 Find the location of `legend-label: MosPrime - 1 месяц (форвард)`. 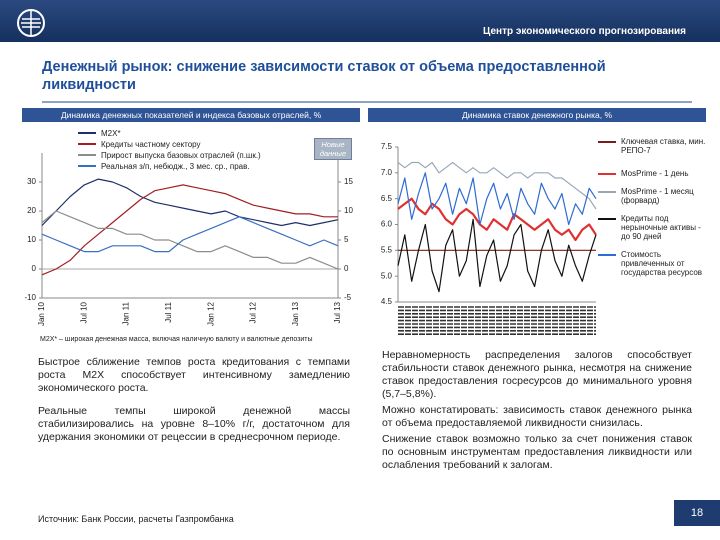

legend-label: MosPrime - 1 месяц (форвард) is located at coordinates (657, 196).